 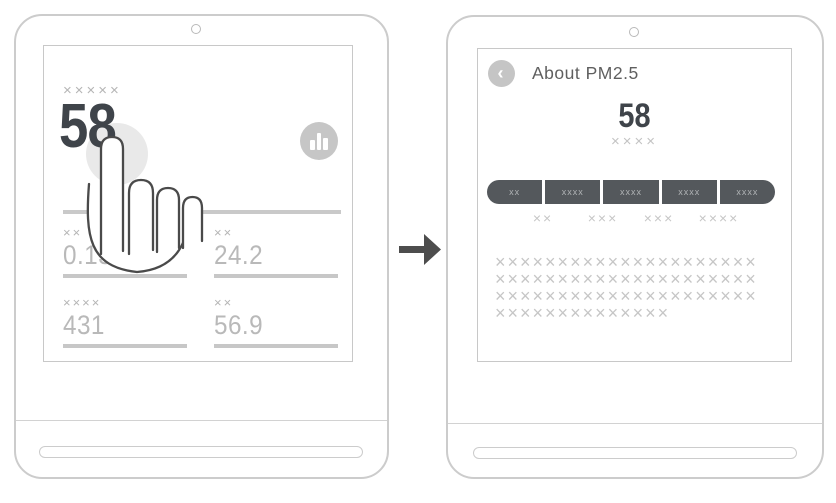 What do you see at coordinates (128, 321) in the screenshot?
I see `stat-cell: ×××× 431` at bounding box center [128, 321].